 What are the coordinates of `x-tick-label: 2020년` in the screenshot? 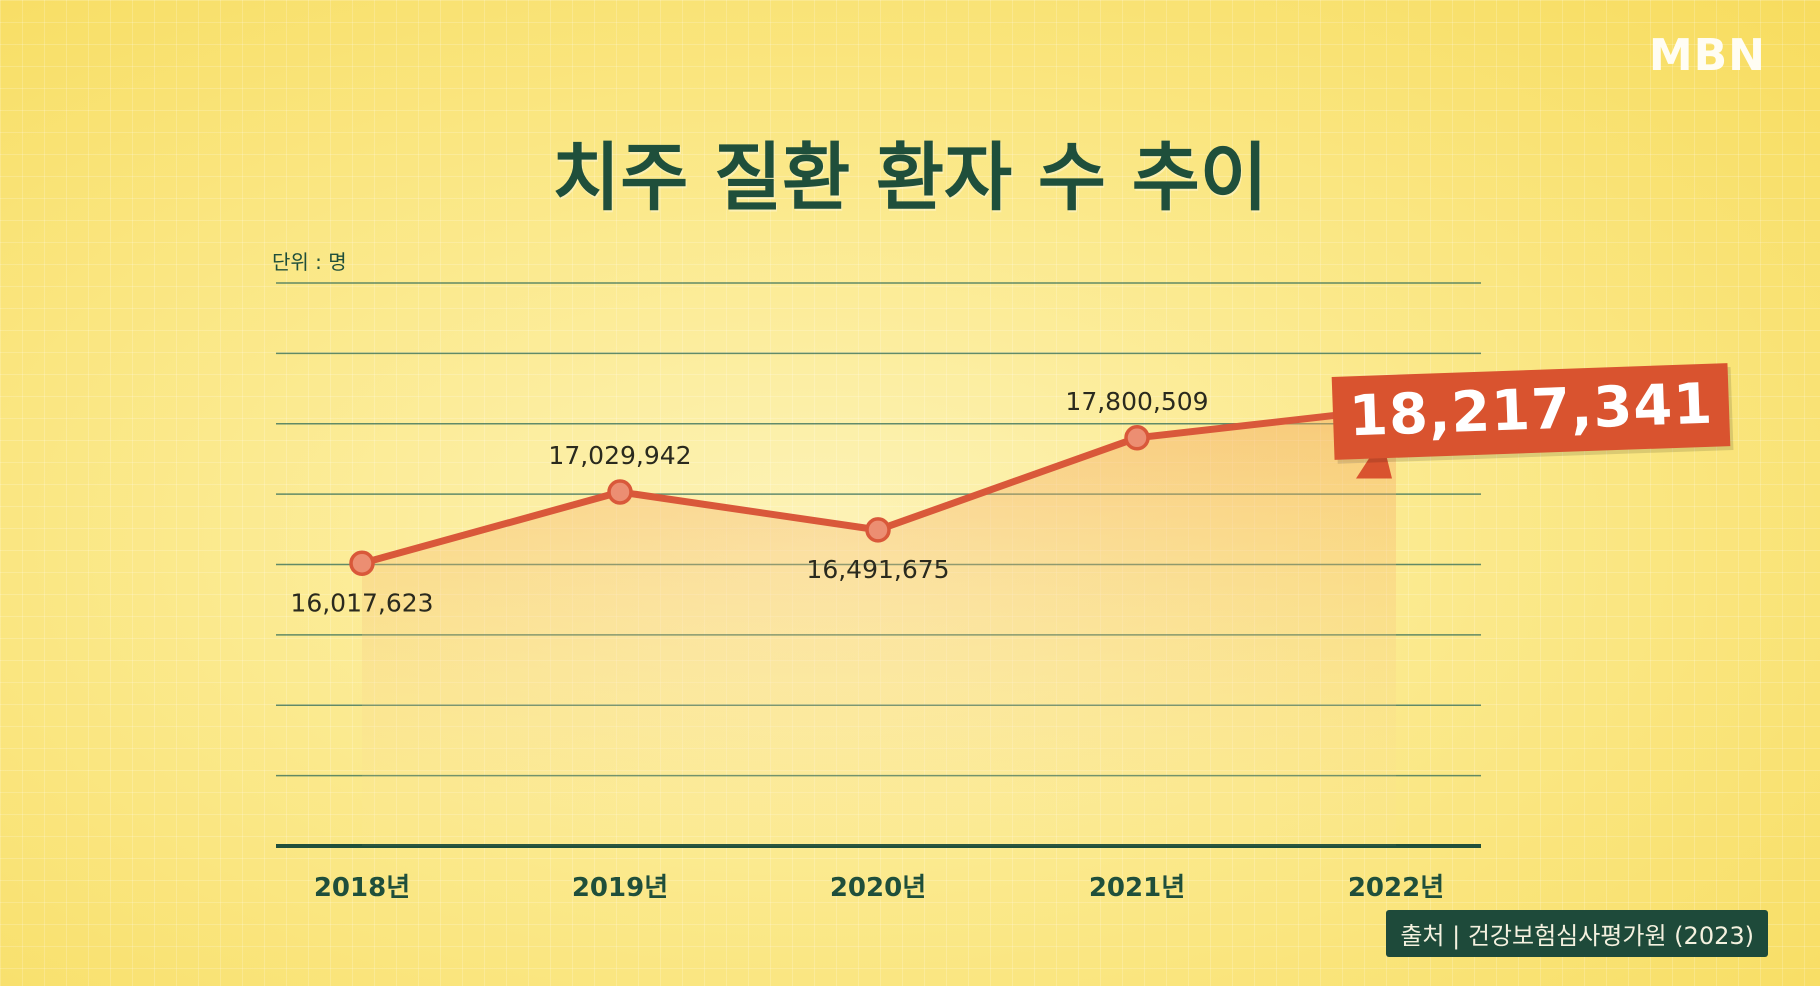 It's located at (878, 888).